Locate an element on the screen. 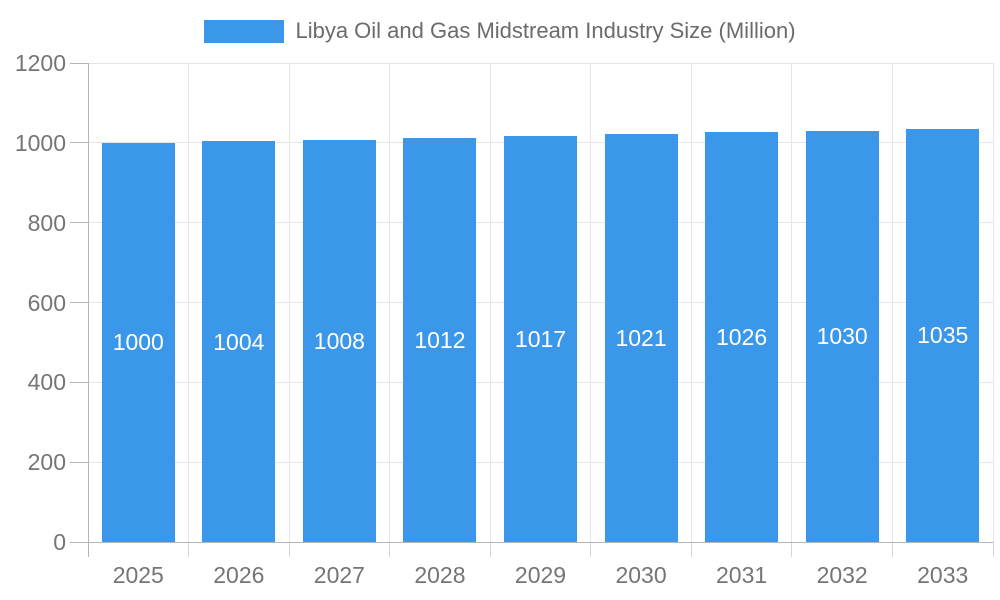 This screenshot has width=1000, height=600. y-axis-tick-label: 800 is located at coordinates (46, 222).